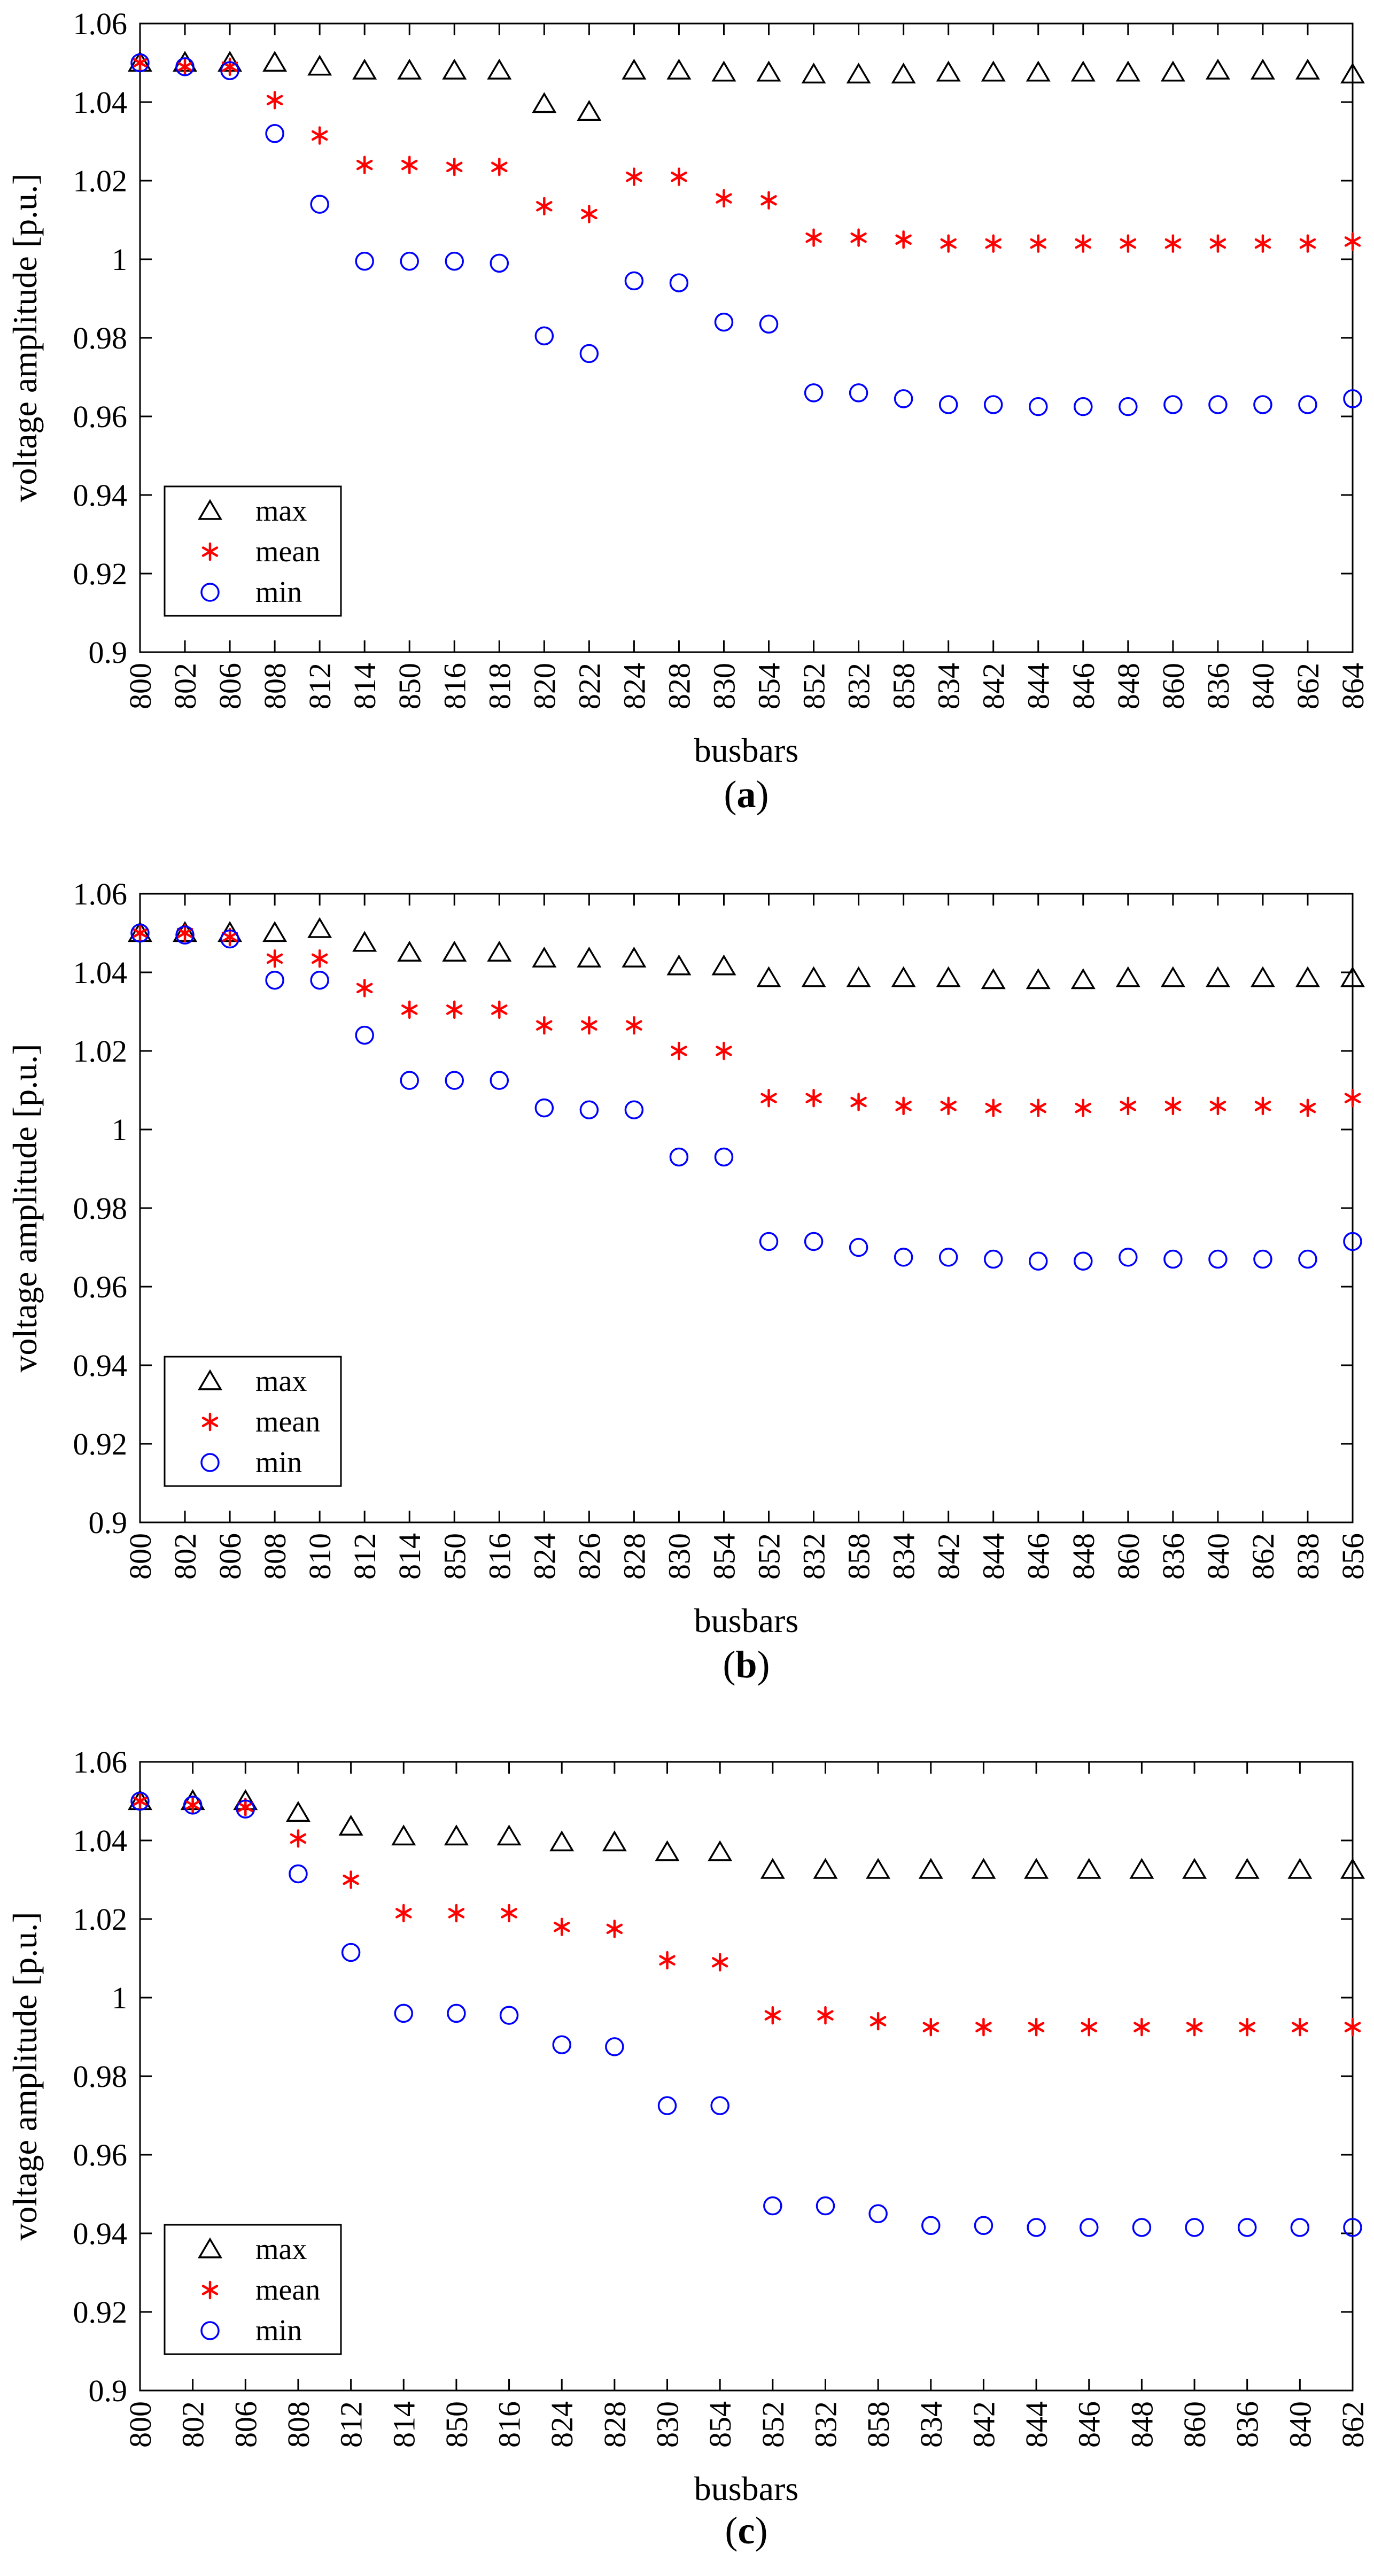 The height and width of the screenshot is (2576, 1374). What do you see at coordinates (720, 2425) in the screenshot?
I see `x-tick-label: 854` at bounding box center [720, 2425].